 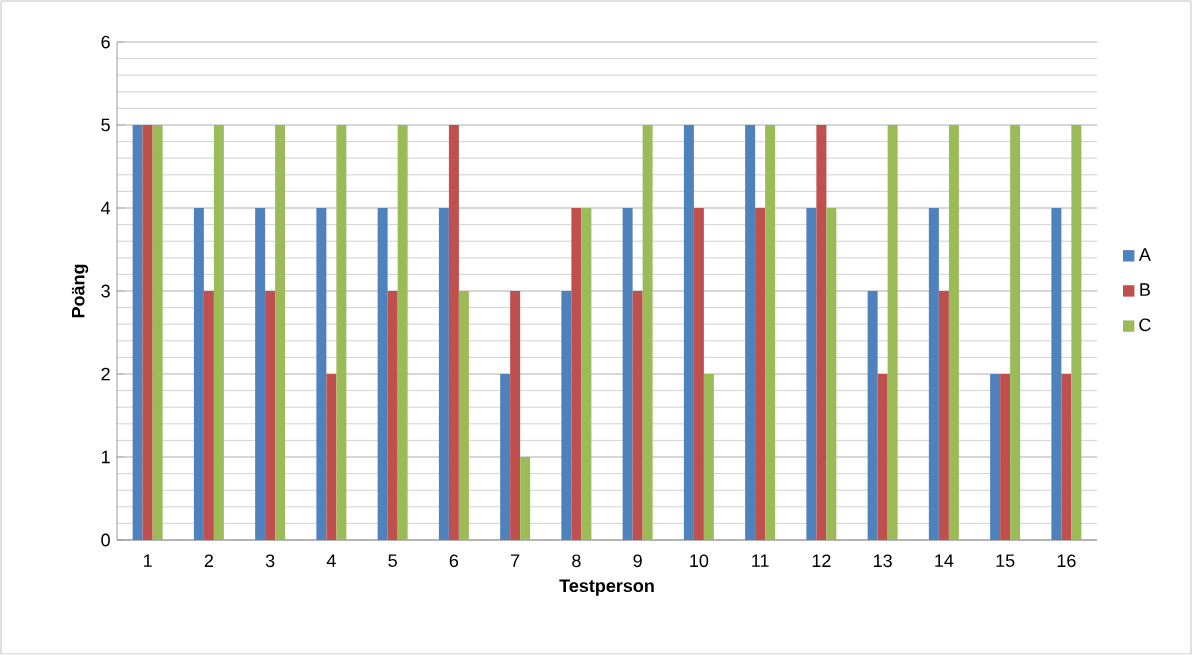 What do you see at coordinates (80, 291) in the screenshot?
I see `y-axis-title: Poäng` at bounding box center [80, 291].